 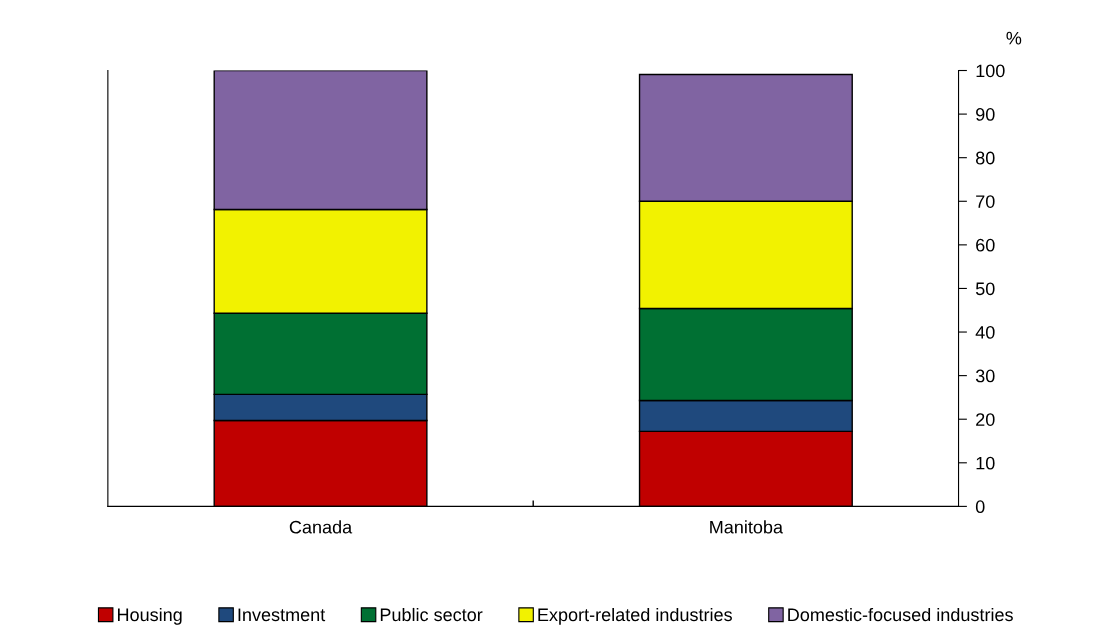 I want to click on y-tick-label: 30, so click(x=985, y=376).